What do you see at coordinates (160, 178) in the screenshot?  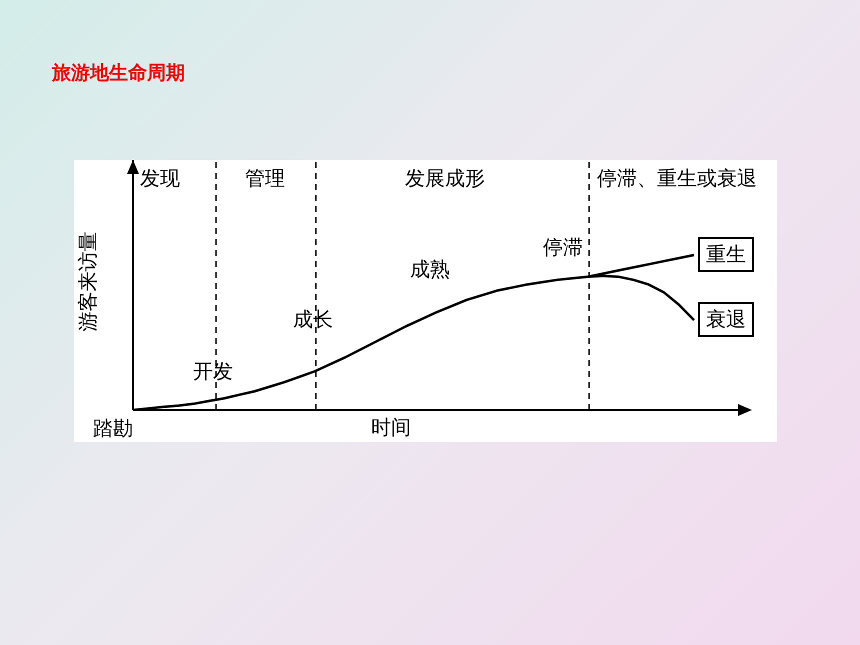 I see `text: 发现` at bounding box center [160, 178].